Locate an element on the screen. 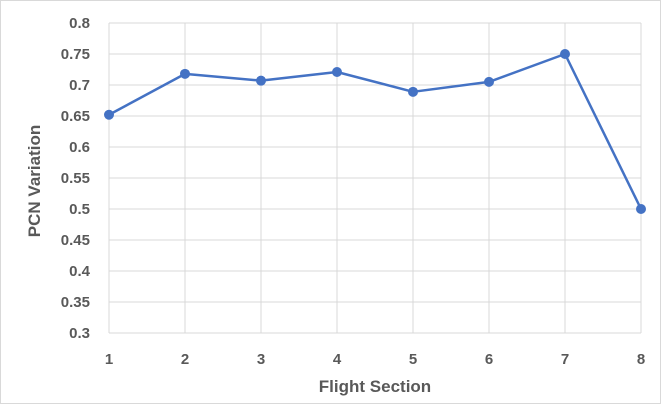  y-tick-label: 0.65 is located at coordinates (75, 116).